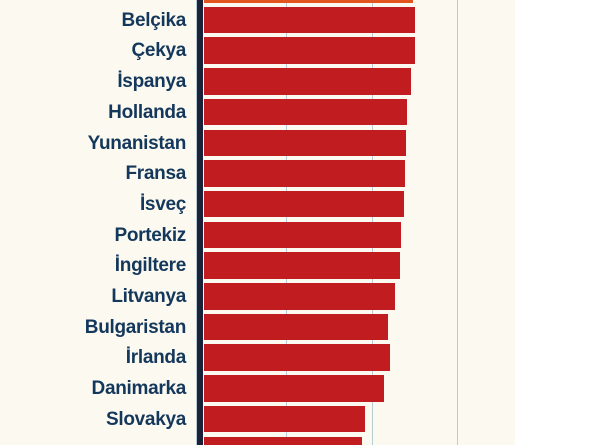  Describe the element at coordinates (200, 222) in the screenshot. I see `category-axis-line` at that location.